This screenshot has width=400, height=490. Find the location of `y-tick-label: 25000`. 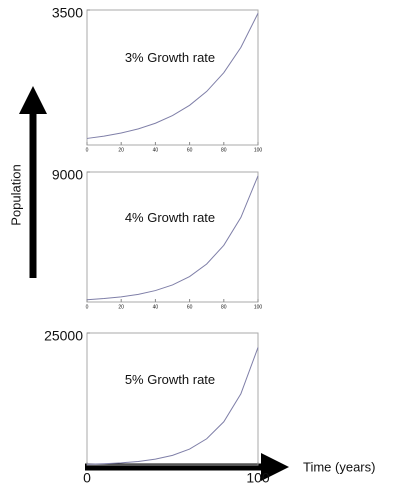

y-tick-label: 25000 is located at coordinates (63, 336).